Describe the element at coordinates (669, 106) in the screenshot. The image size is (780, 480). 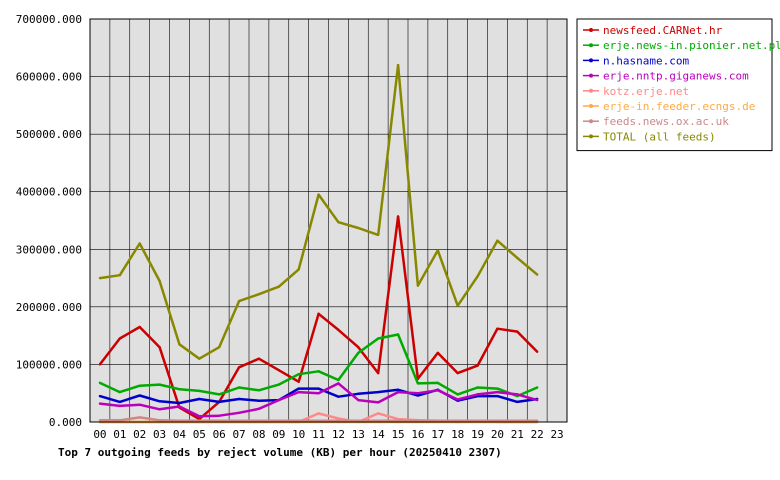
I see `legend-entry: erje-in.feeder.ecngs.de` at that location.